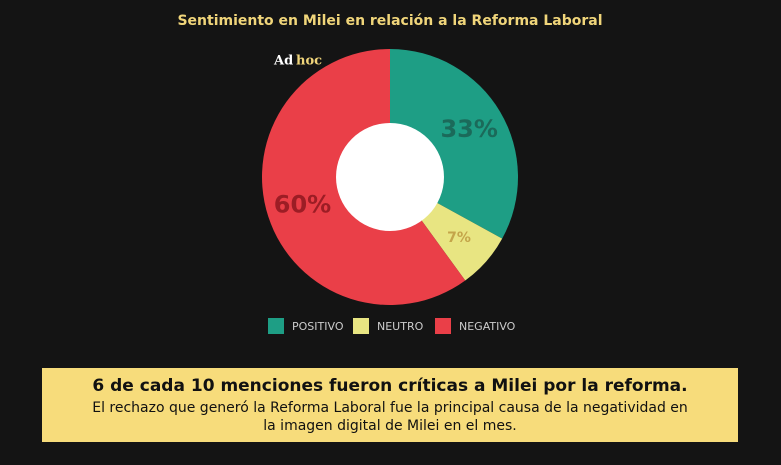  I want to click on value-label: 60%, so click(302, 204).